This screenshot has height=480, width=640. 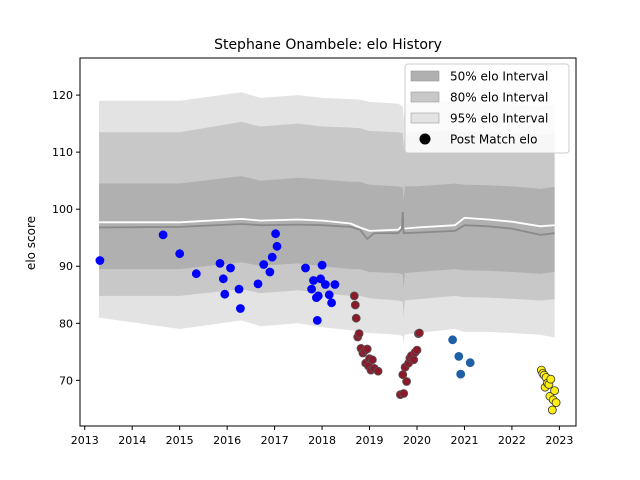 I want to click on y-axis-label: elo score, so click(x=31, y=243).